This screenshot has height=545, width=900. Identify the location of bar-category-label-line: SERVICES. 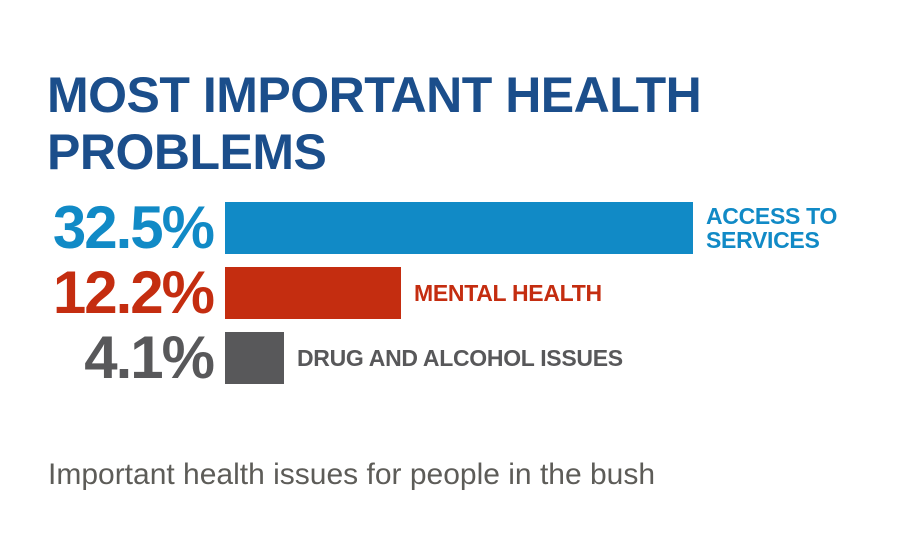
(763, 240).